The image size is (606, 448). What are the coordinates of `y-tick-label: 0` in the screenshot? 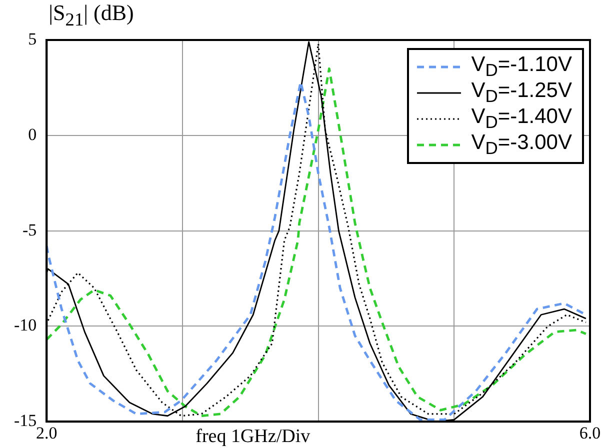 It's located at (32, 134).